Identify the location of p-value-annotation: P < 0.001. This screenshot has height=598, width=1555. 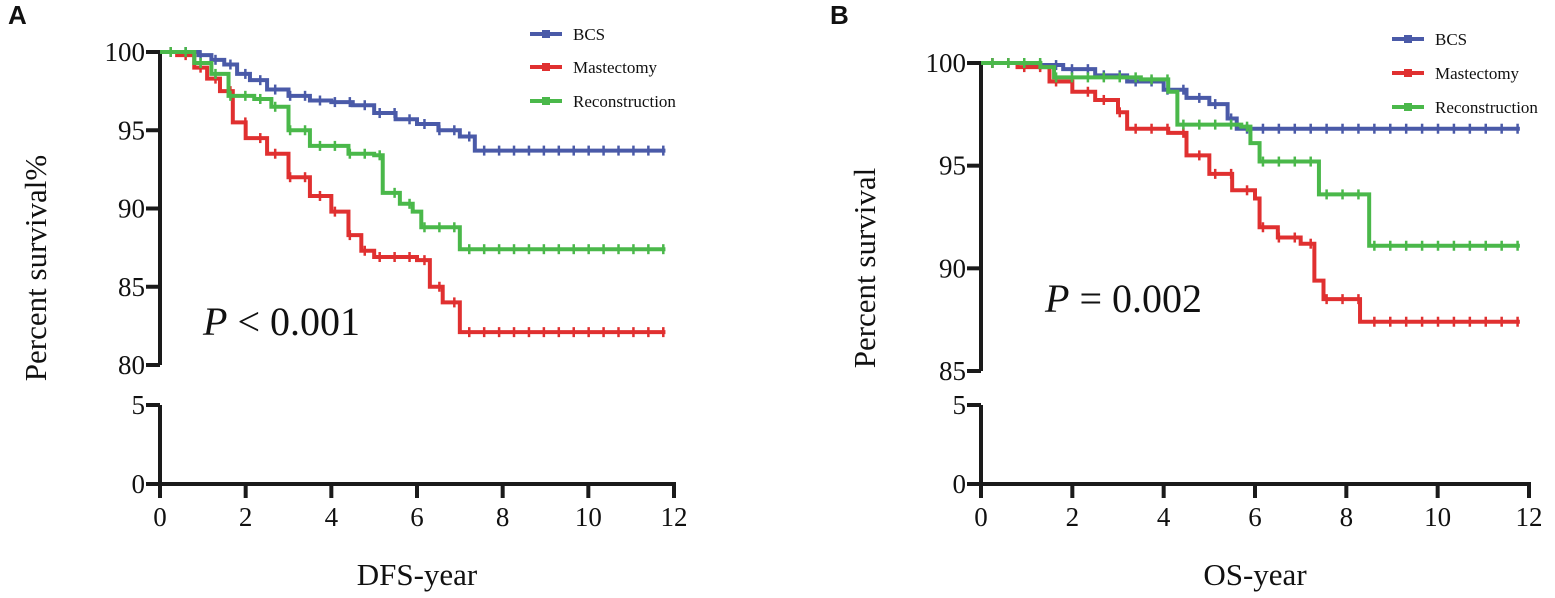
(281, 321).